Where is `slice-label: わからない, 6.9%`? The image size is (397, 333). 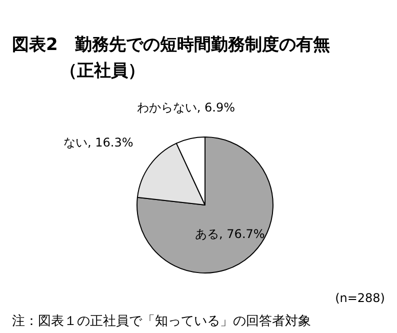
slice-label: わからない, 6.9% is located at coordinates (186, 107).